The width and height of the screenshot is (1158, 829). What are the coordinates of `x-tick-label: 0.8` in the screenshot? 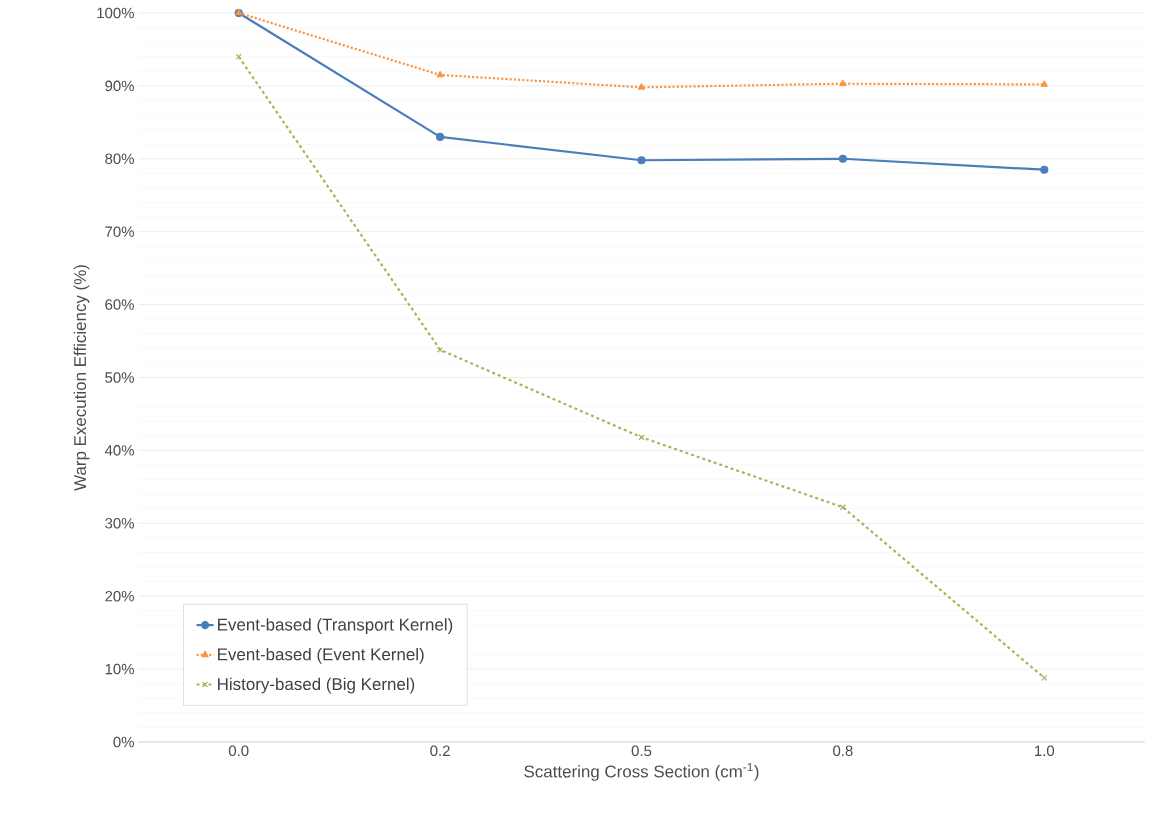 It's located at (843, 751).